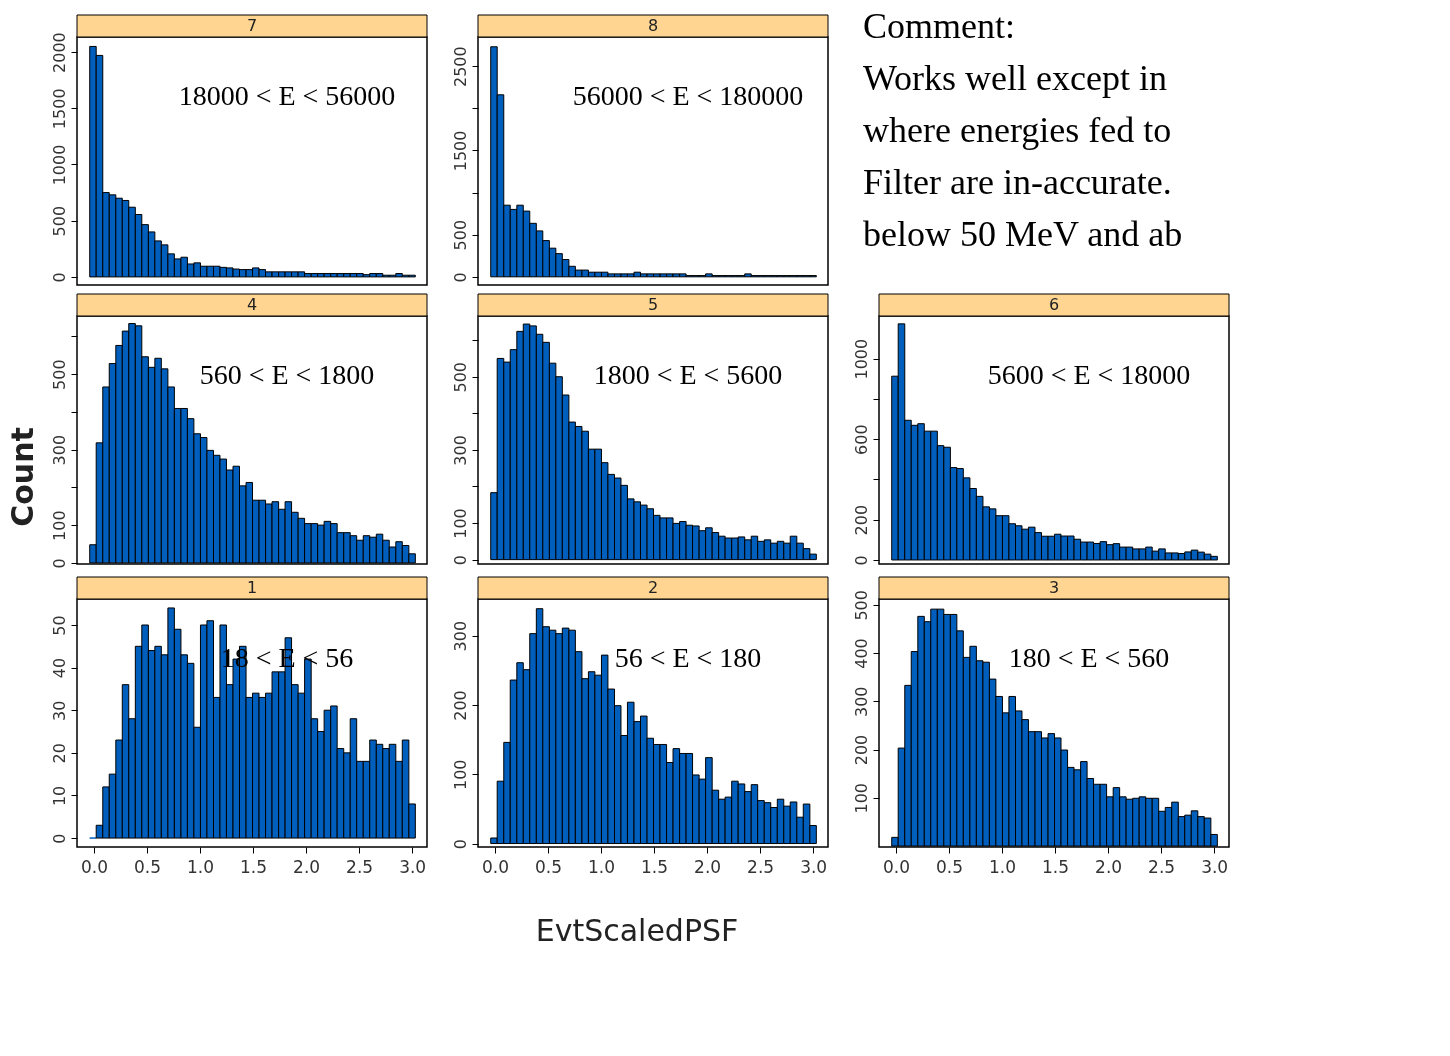  What do you see at coordinates (59, 710) in the screenshot?
I see `y-tick-label: 30` at bounding box center [59, 710].